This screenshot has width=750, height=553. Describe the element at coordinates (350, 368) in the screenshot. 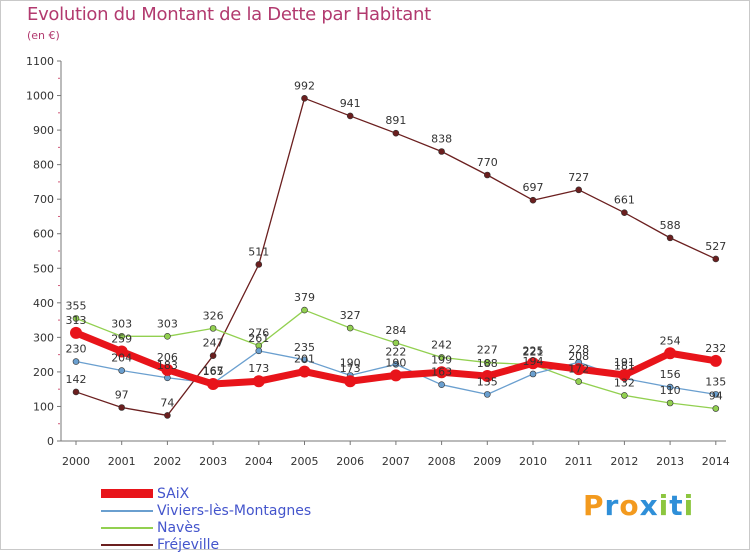

I see `data-label-0: 173` at that location.